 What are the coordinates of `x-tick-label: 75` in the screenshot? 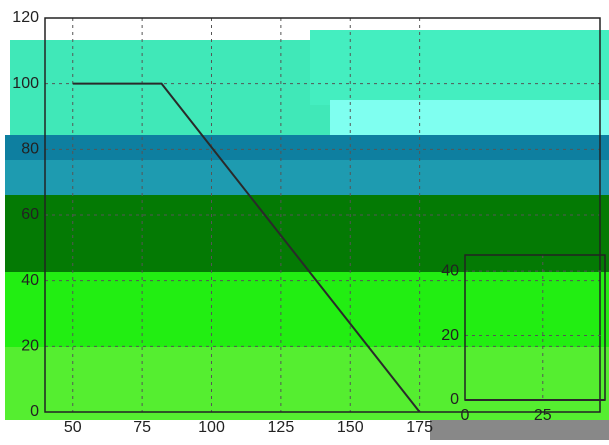 It's located at (142, 427).